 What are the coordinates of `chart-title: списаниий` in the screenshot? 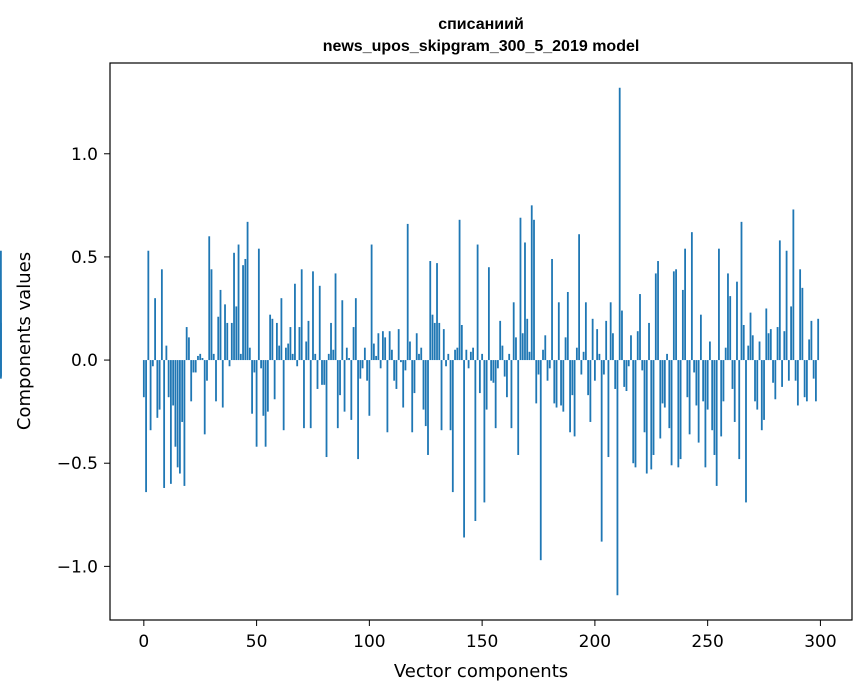 It's located at (481, 24).